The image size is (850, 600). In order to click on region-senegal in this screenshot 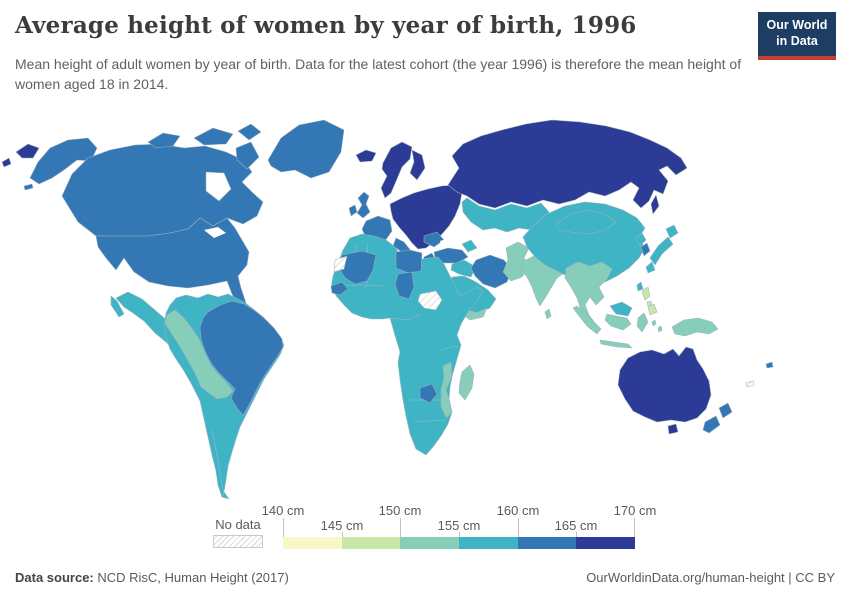, I will do `click(339, 288)`.